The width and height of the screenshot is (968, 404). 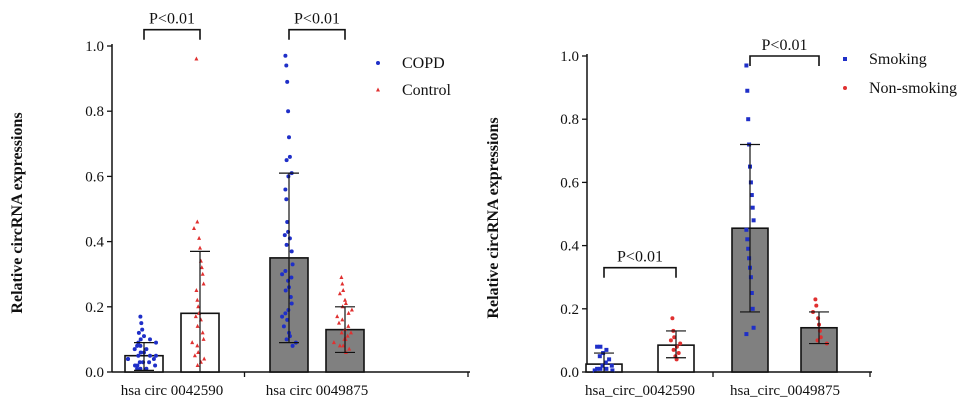 What do you see at coordinates (378, 63) in the screenshot?
I see `legend-marker` at bounding box center [378, 63].